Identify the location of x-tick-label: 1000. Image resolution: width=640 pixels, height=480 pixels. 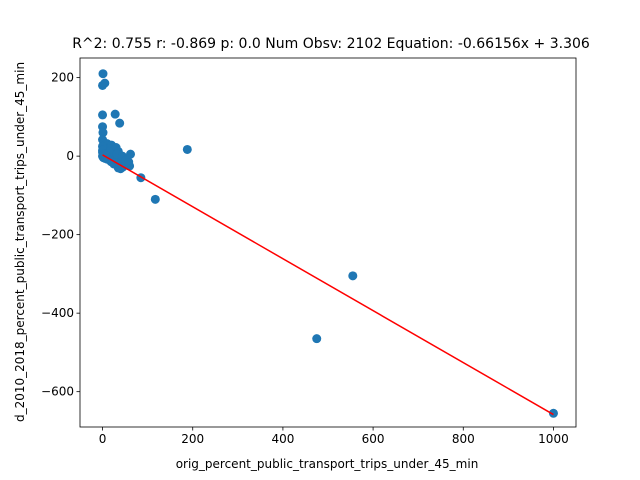
(553, 439).